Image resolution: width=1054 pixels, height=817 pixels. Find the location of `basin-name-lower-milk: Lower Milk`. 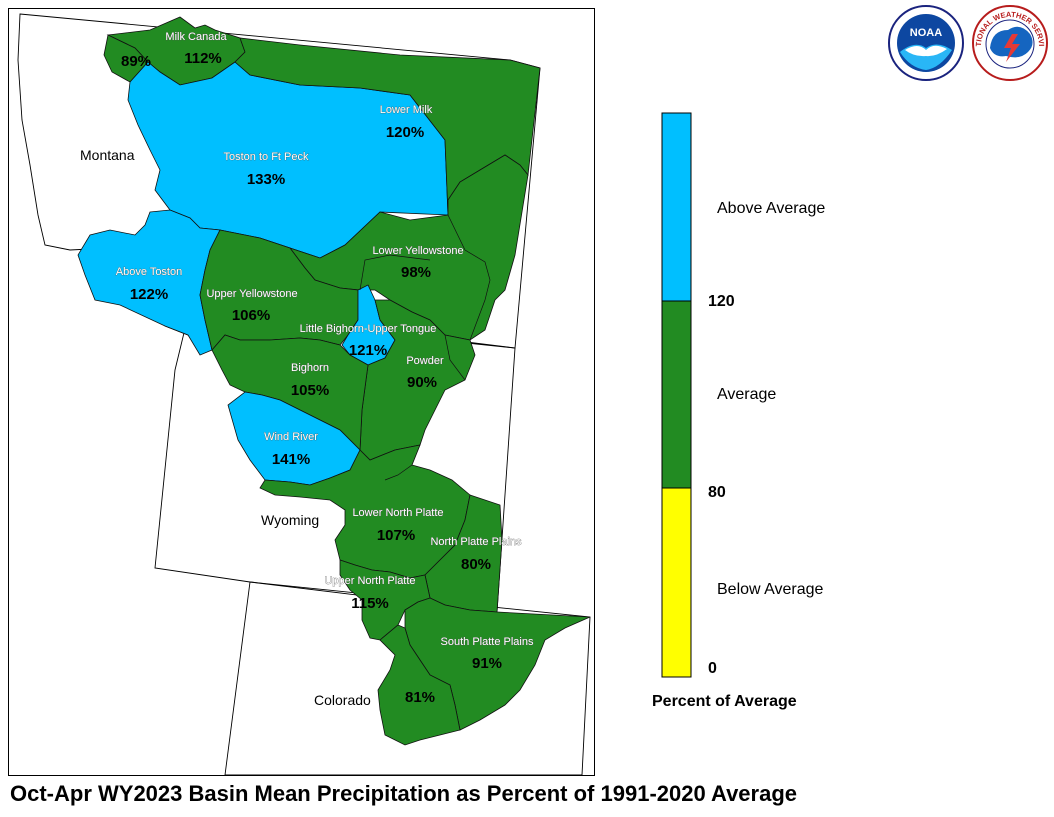

basin-name-lower-milk: Lower Milk is located at coordinates (406, 110).